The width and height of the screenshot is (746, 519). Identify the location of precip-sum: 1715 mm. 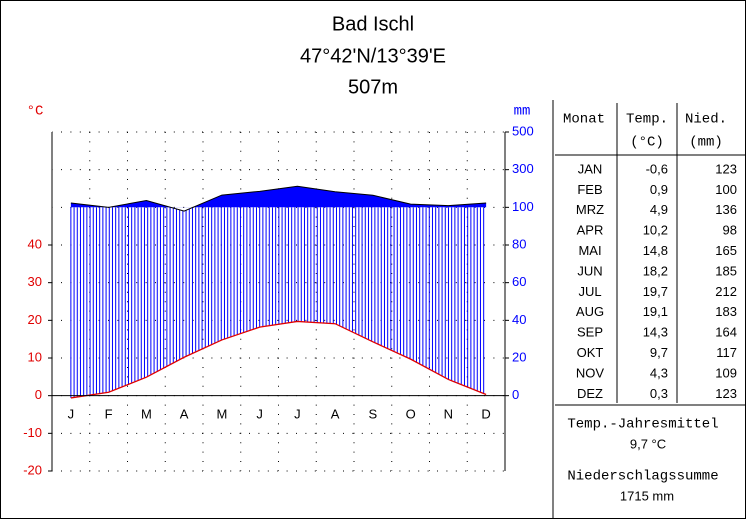
(647, 495).